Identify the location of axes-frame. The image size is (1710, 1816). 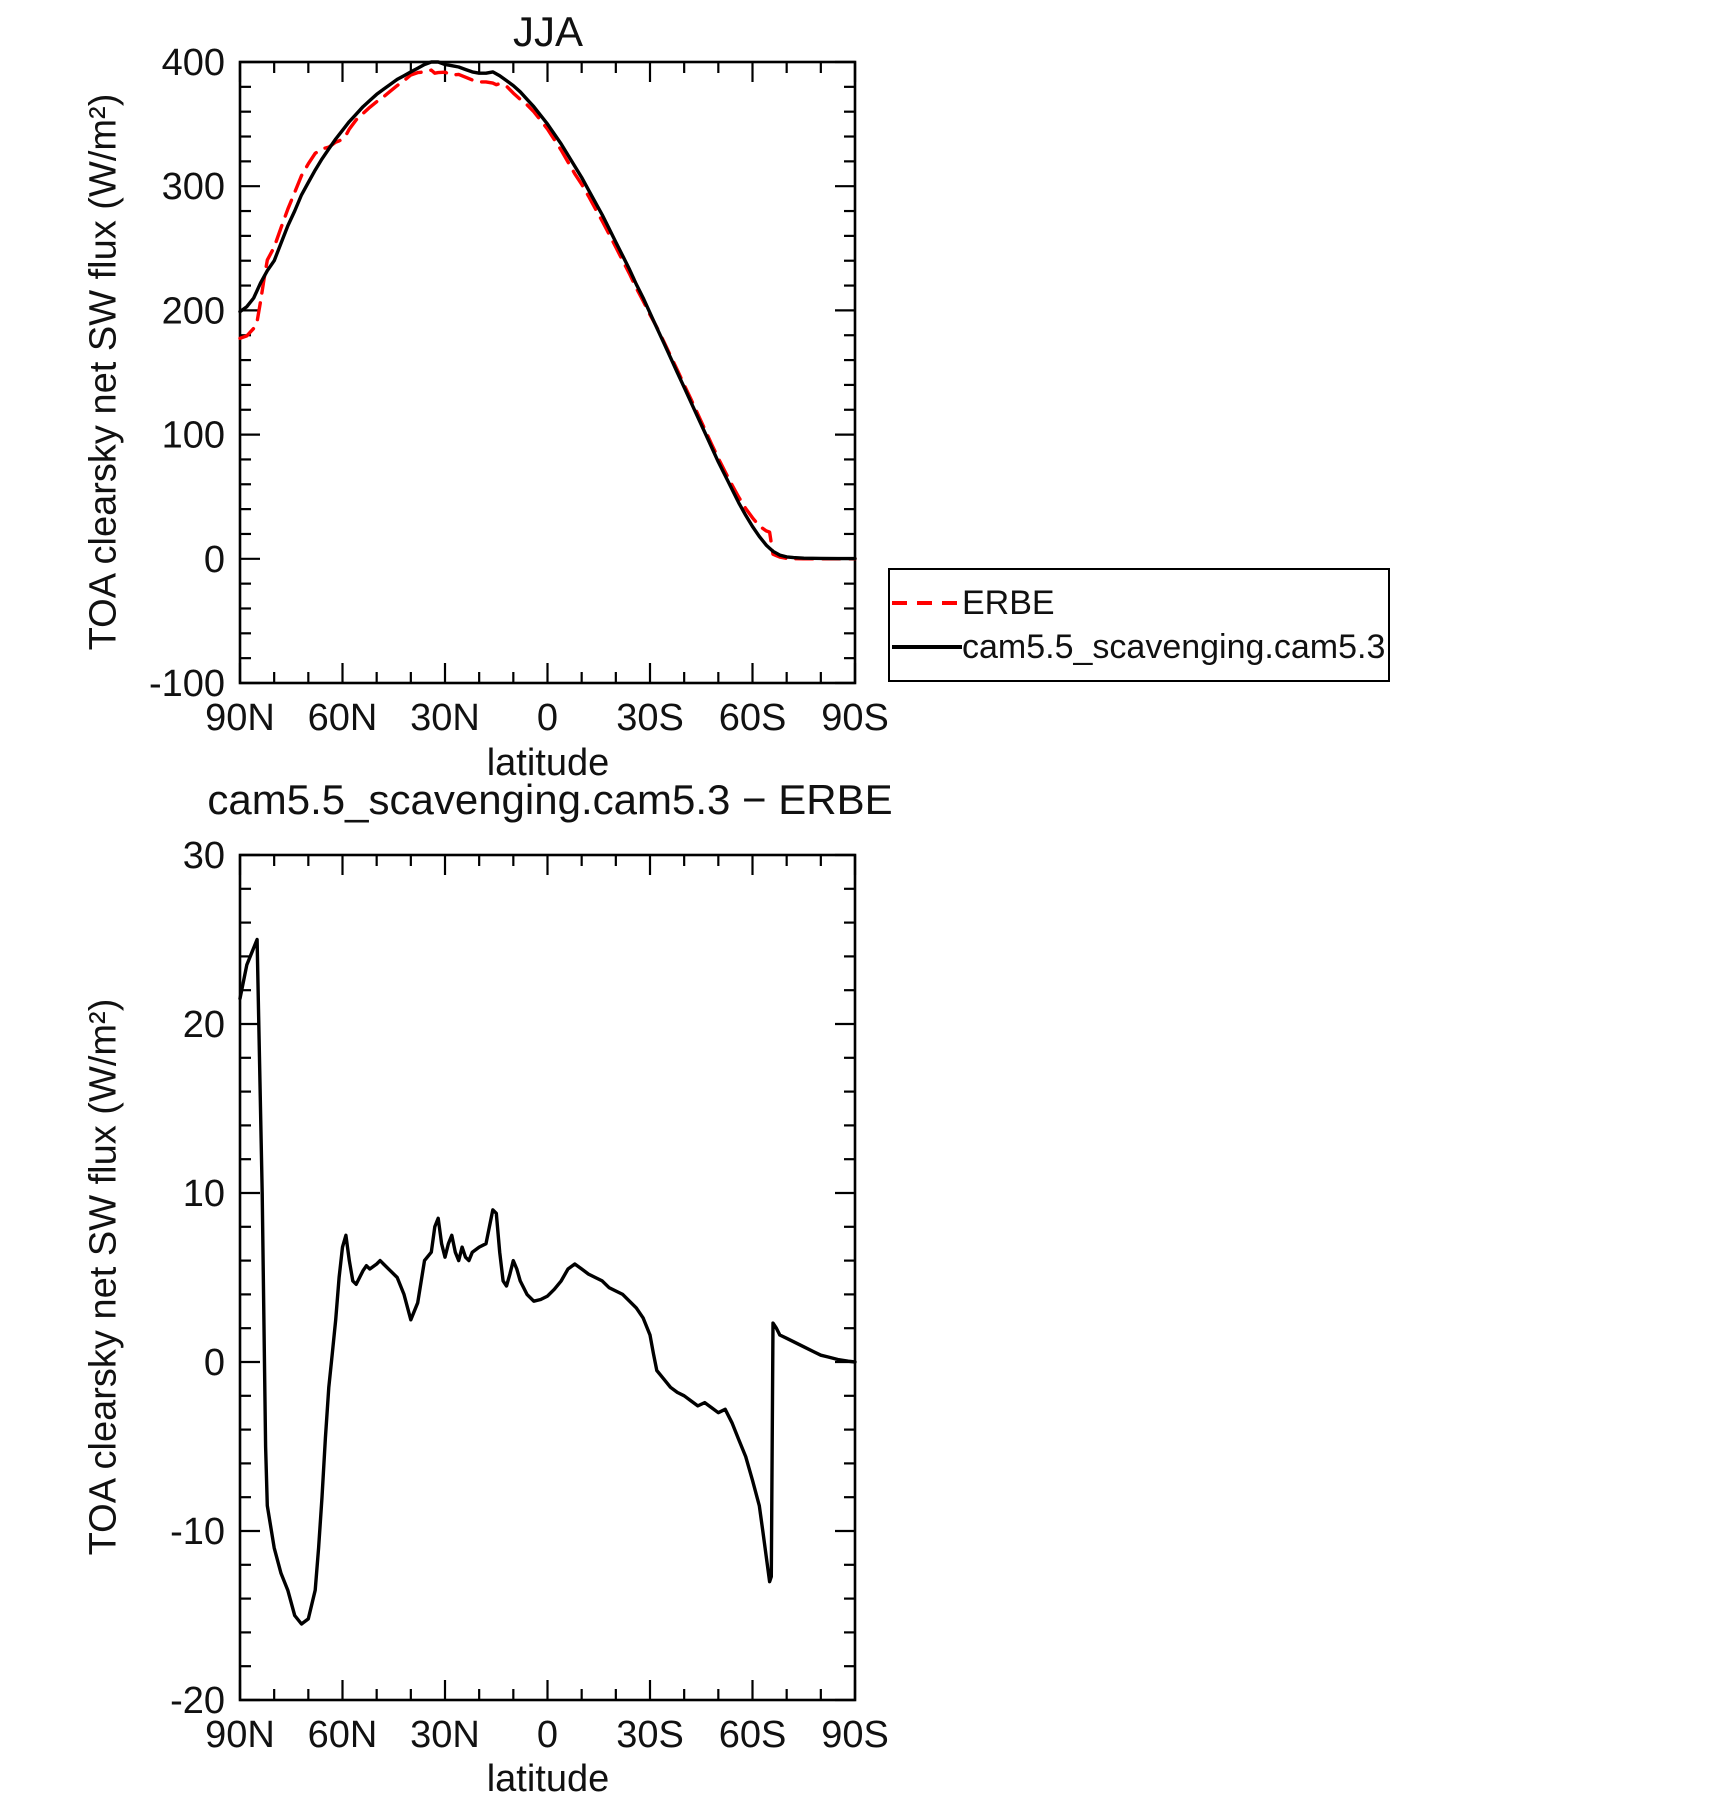
(547, 372).